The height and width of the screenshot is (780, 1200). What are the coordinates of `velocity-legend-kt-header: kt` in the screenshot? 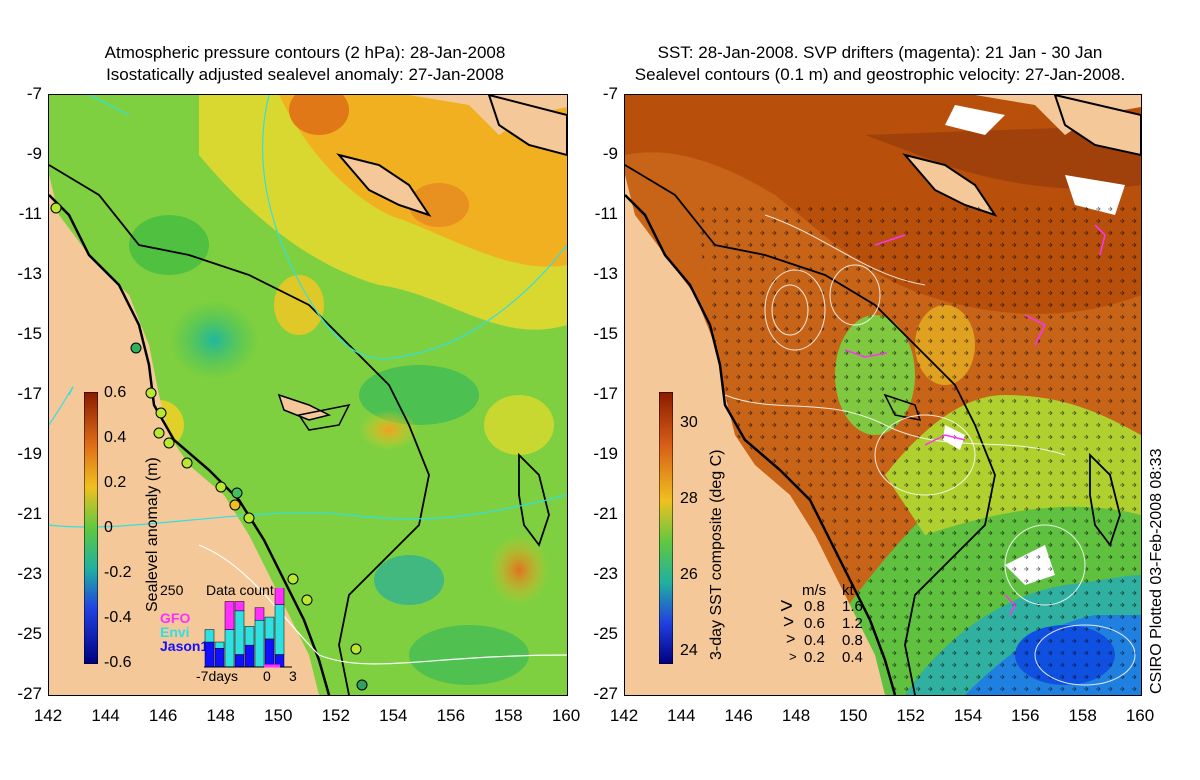 It's located at (848, 590).